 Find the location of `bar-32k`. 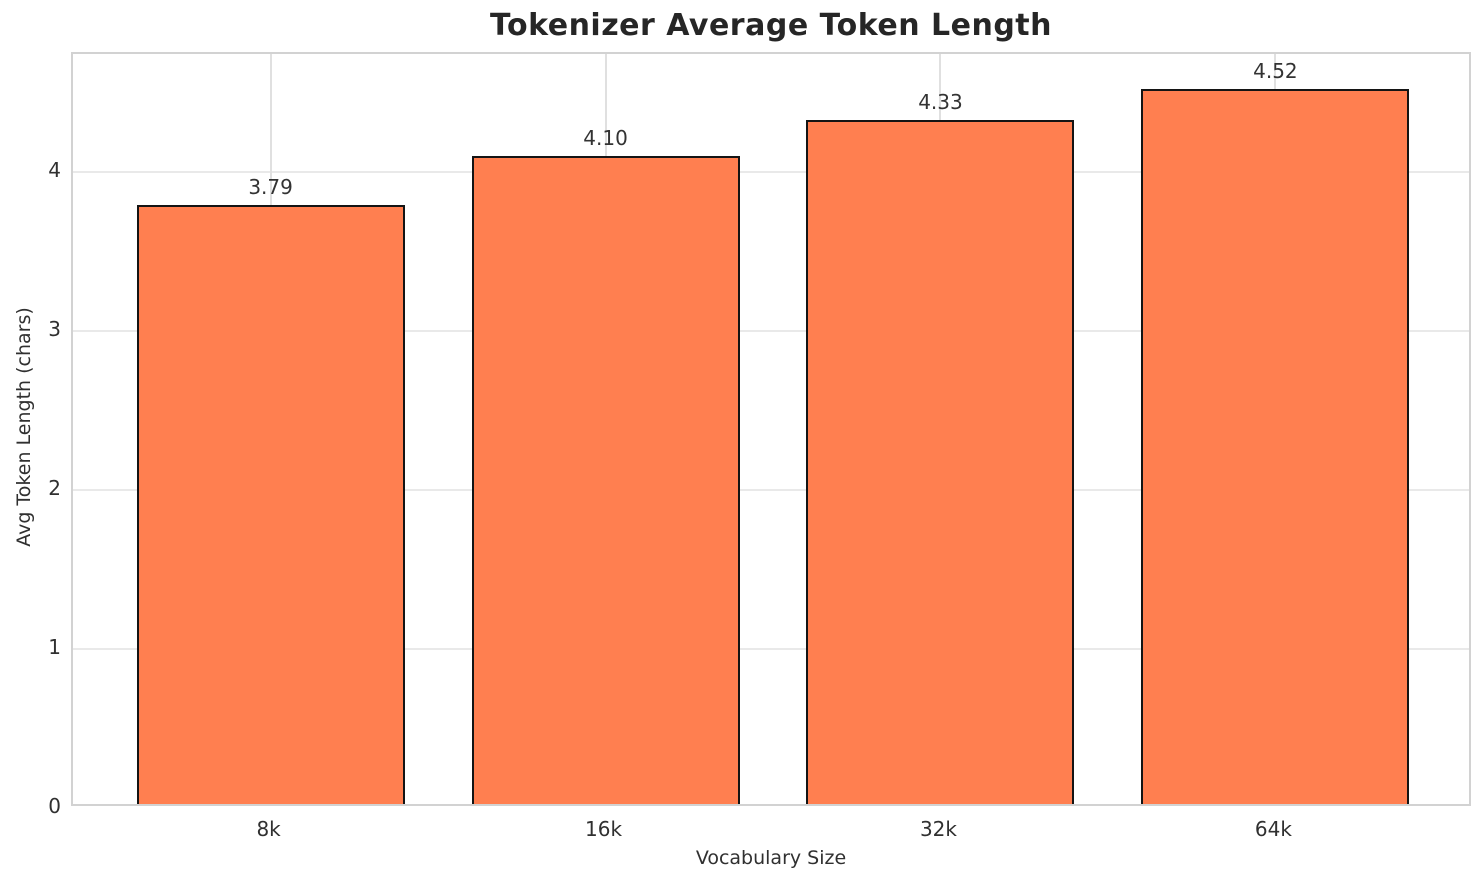

bar-32k is located at coordinates (940, 461).